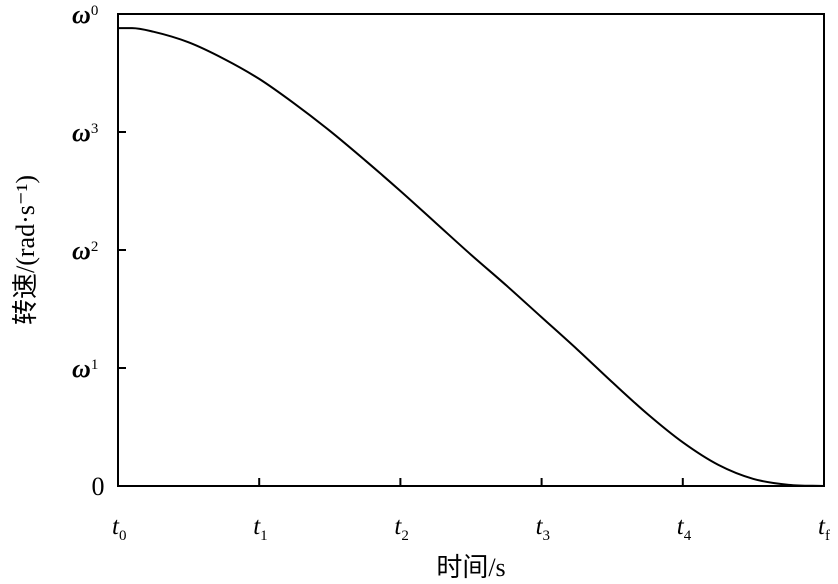  What do you see at coordinates (119, 528) in the screenshot?
I see `x-tick-label: t0` at bounding box center [119, 528].